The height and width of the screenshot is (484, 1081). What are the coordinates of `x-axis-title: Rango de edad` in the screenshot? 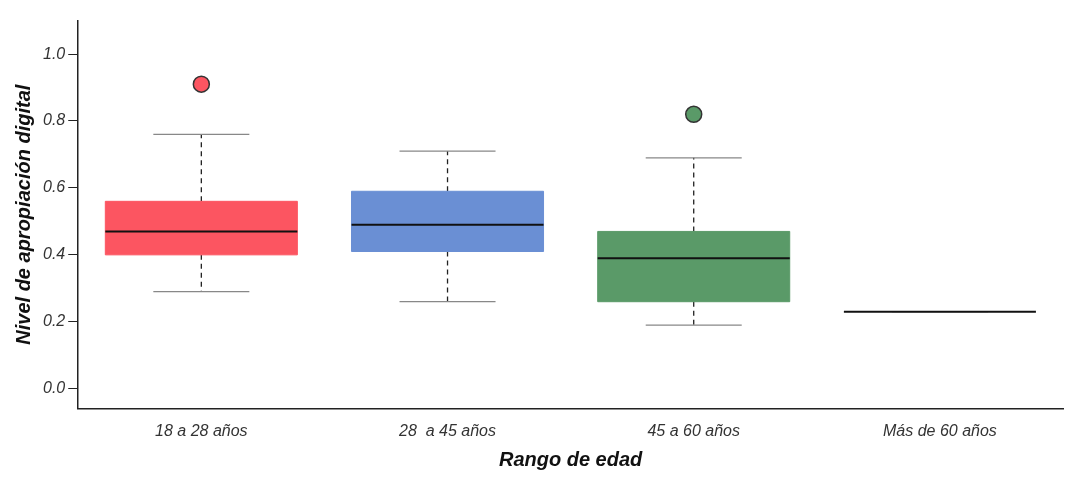 It's located at (571, 458).